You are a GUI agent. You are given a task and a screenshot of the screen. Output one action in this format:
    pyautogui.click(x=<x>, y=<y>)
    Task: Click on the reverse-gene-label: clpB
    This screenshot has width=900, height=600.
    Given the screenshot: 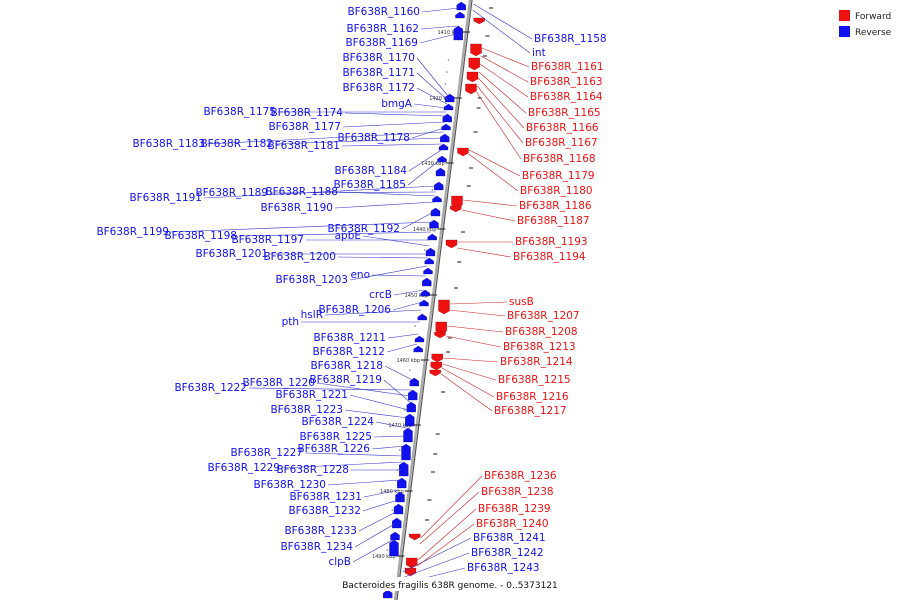 What is the action you would take?
    pyautogui.click(x=339, y=562)
    